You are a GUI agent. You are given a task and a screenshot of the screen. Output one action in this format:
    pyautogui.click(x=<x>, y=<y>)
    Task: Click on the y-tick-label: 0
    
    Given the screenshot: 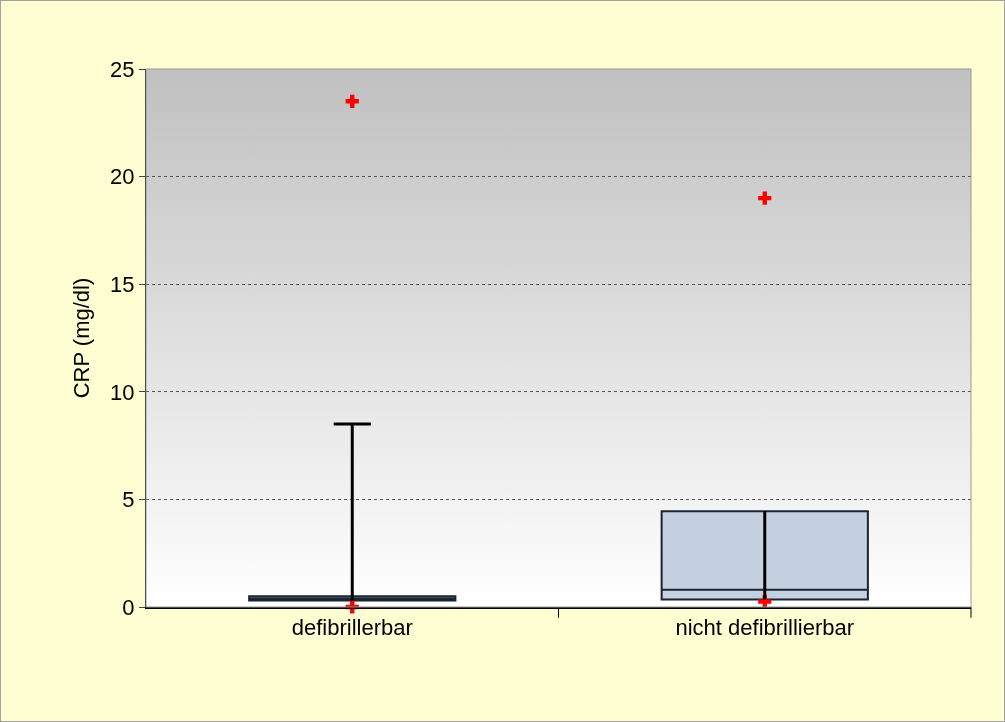 What is the action you would take?
    pyautogui.click(x=128, y=607)
    